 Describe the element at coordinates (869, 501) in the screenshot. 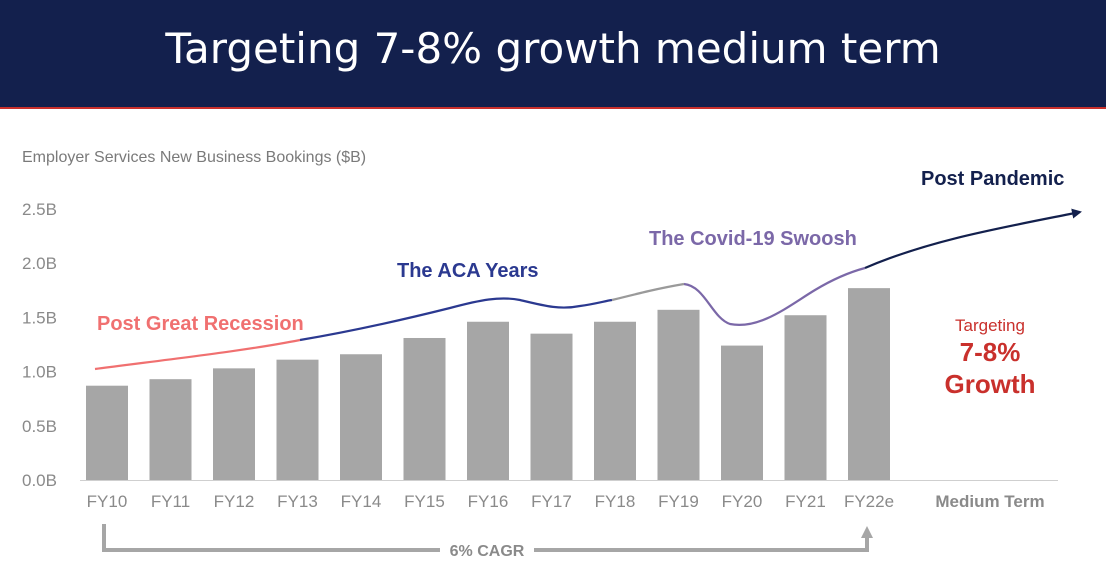

I see `x-tick-label: FY22e` at that location.